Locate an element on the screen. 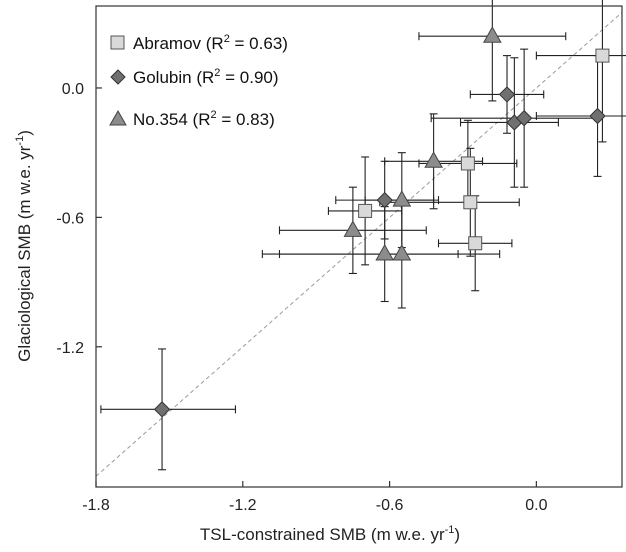 The image size is (626, 552). legend-marker-abramov is located at coordinates (117, 42).